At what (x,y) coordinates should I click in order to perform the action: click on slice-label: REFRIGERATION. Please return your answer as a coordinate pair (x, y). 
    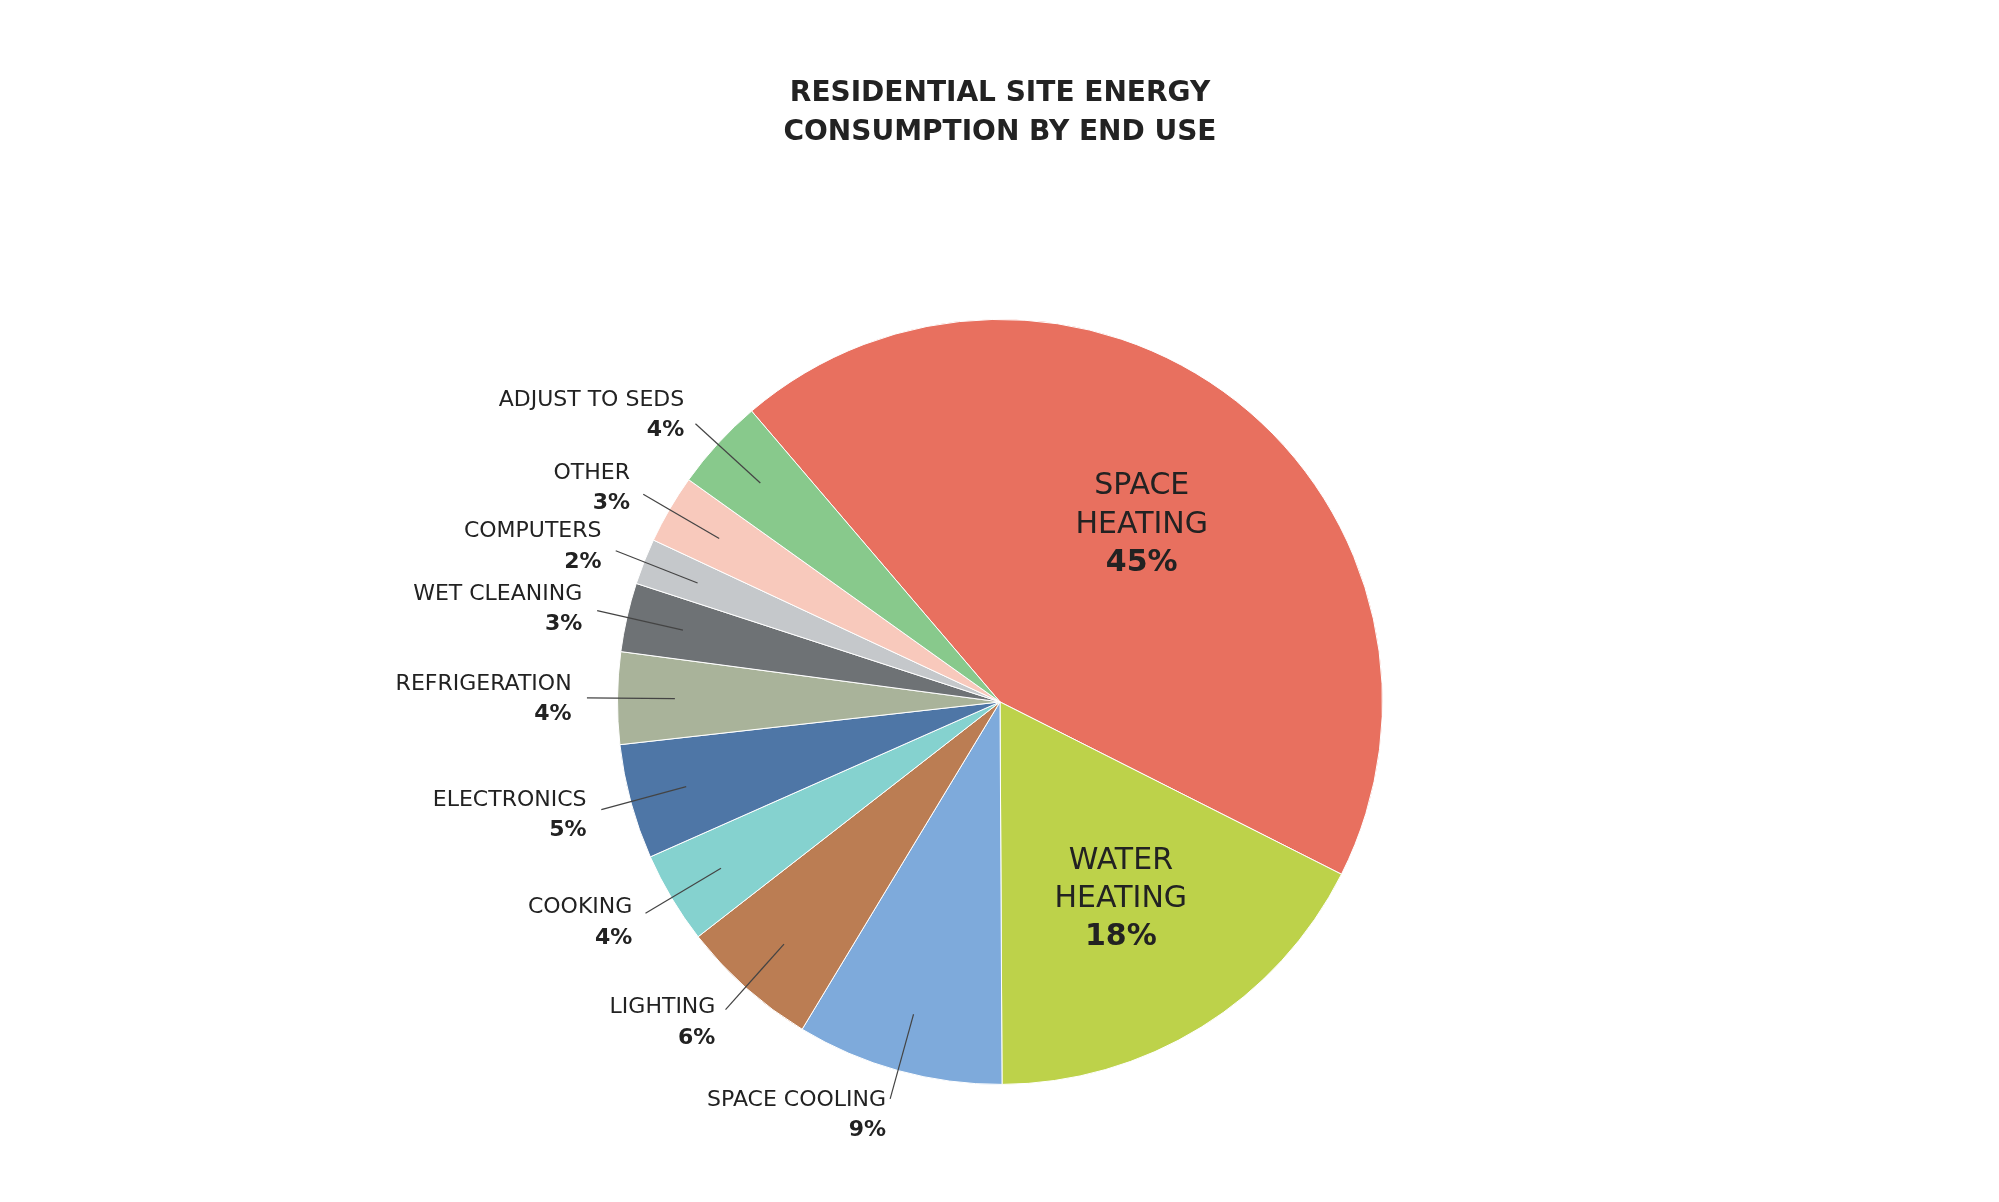
    Looking at the image, I should click on (483, 682).